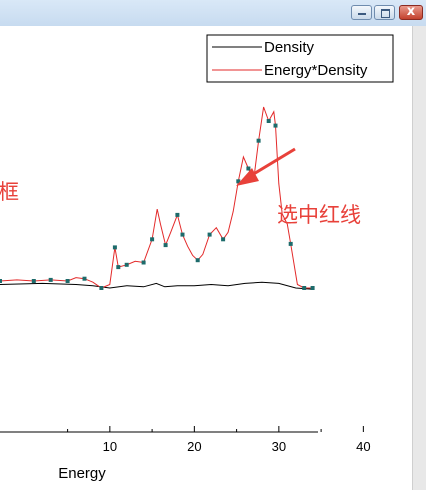  I want to click on window-titlebar: x, so click(213, 13).